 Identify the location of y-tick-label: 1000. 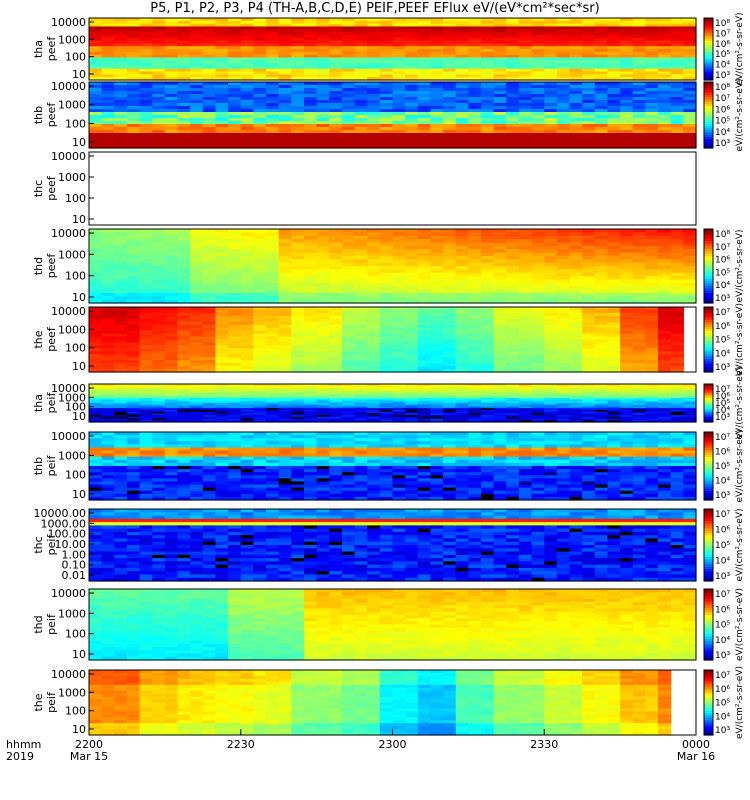
(72, 105).